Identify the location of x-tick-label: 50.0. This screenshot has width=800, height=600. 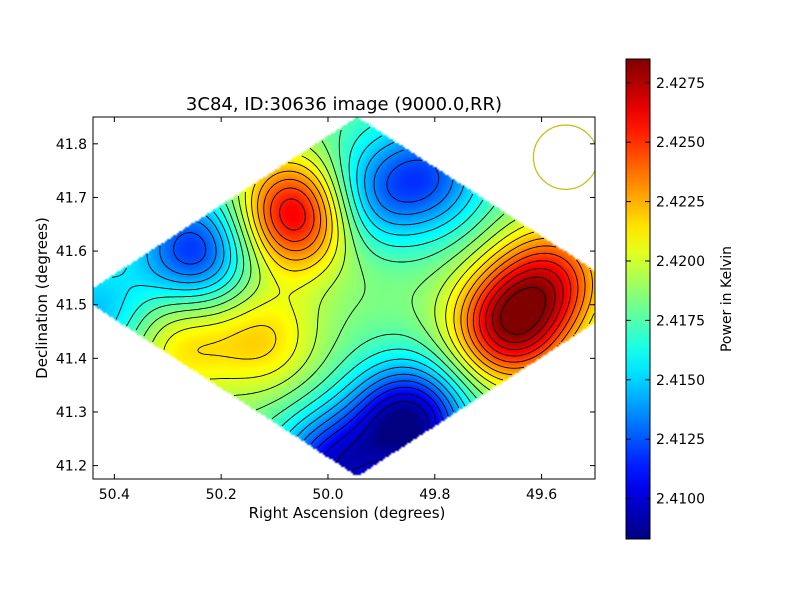
(327, 495).